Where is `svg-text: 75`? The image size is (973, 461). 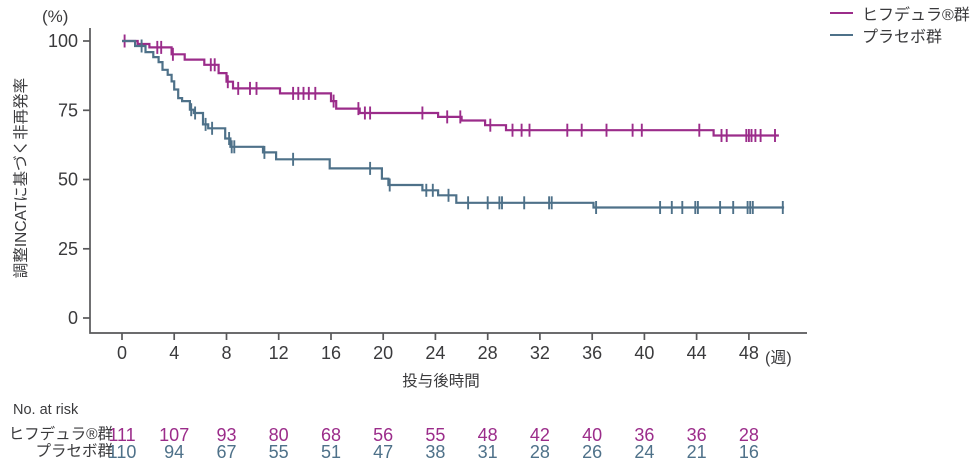 svg-text: 75 is located at coordinates (68, 110).